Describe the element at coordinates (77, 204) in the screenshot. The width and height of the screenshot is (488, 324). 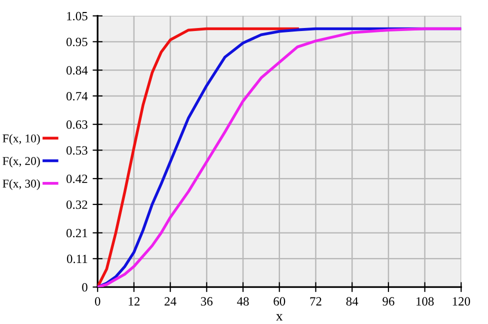
I see `y-tick-label: 0.32` at that location.